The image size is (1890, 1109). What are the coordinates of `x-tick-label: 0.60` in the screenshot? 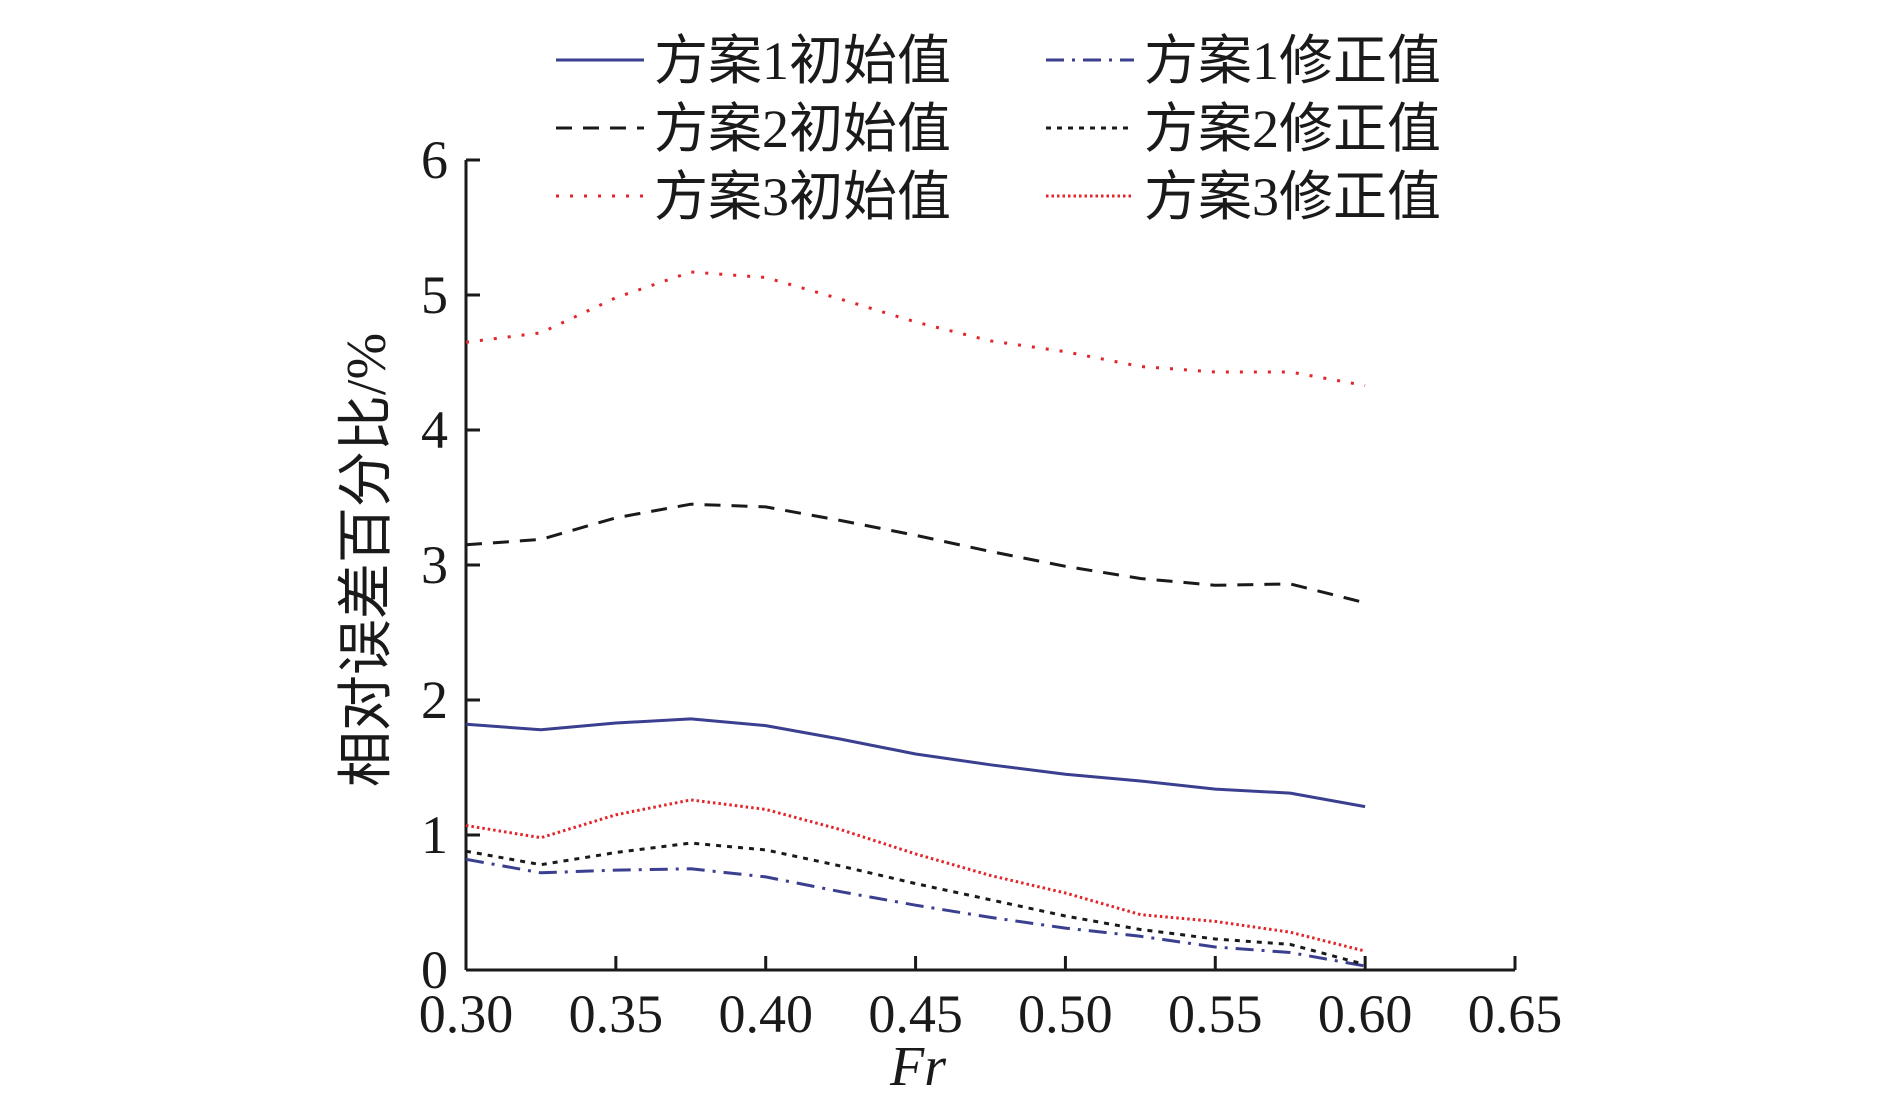 It's located at (1365, 1014).